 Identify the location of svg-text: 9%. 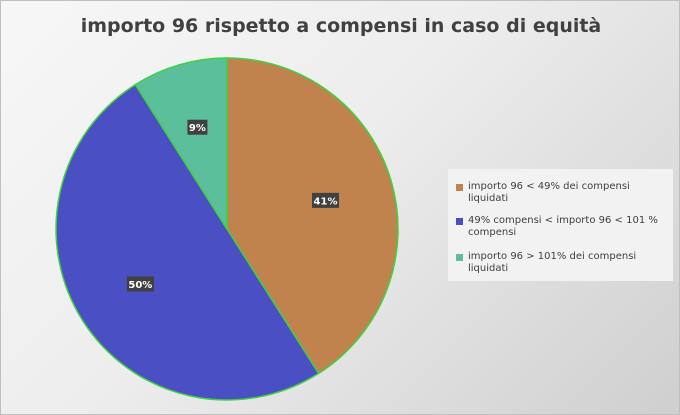
(197, 128).